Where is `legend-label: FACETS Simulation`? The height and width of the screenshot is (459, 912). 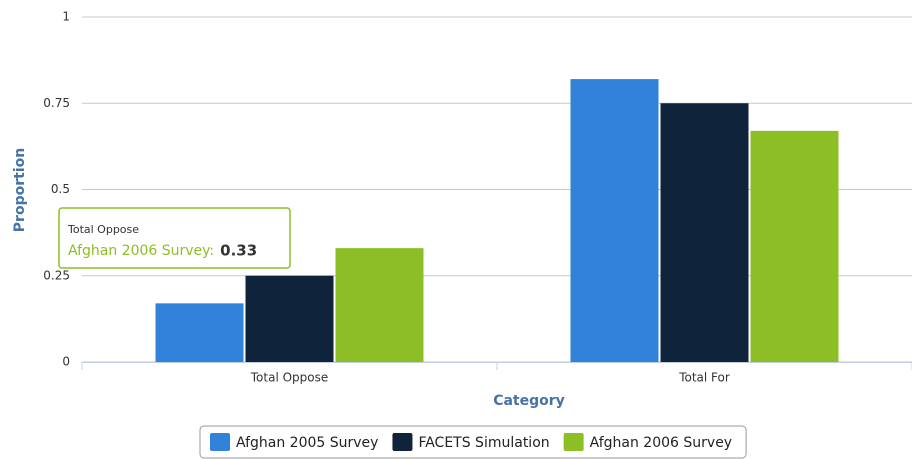 legend-label: FACETS Simulation is located at coordinates (483, 443).